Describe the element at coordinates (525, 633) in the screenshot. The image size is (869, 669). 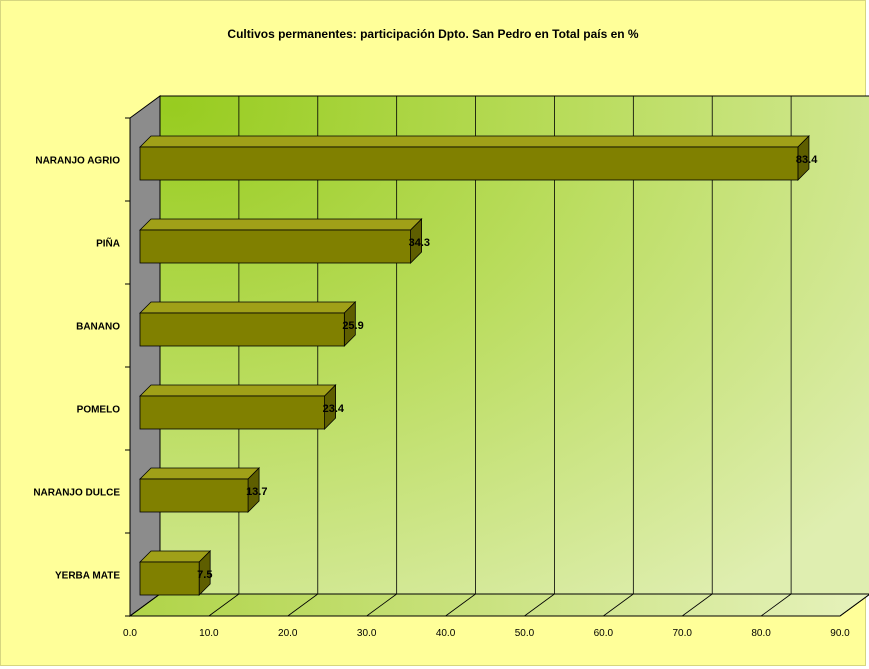
I see `x-tick-label: 50.0` at that location.